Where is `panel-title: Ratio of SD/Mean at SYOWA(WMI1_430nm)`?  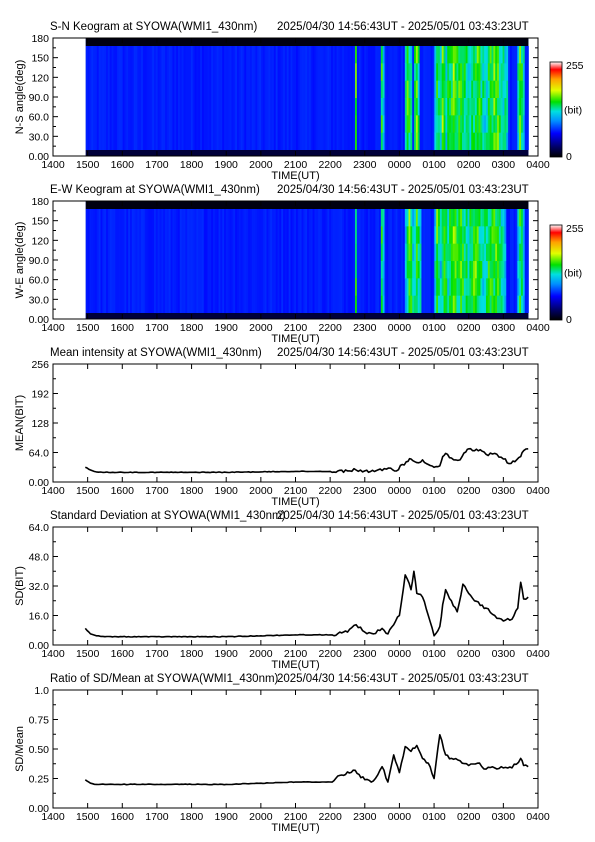
panel-title: Ratio of SD/Mean at SYOWA(WMI1_430nm) is located at coordinates (164, 679).